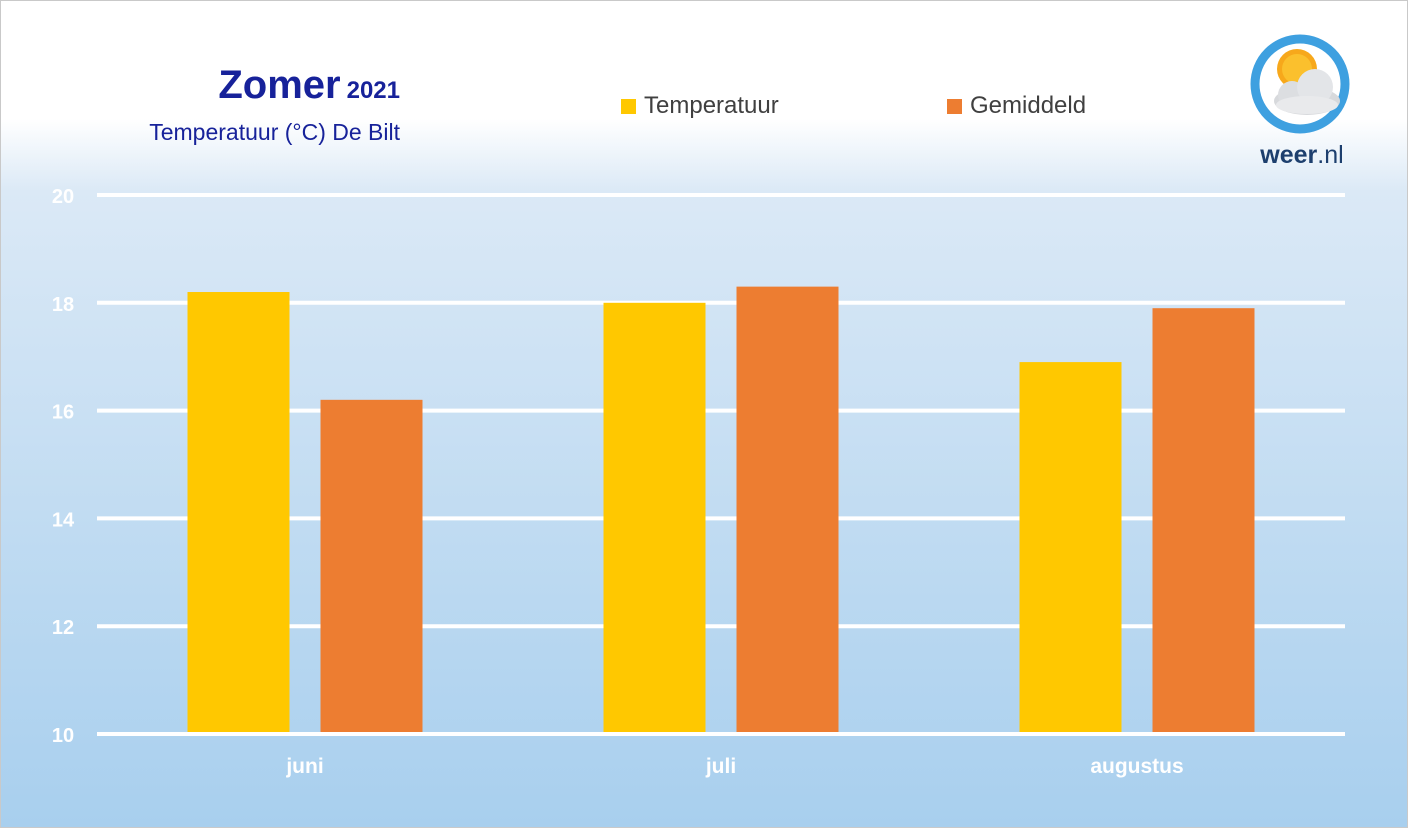 The width and height of the screenshot is (1408, 828). What do you see at coordinates (628, 106) in the screenshot?
I see `legend-swatch-temperatuur` at bounding box center [628, 106].